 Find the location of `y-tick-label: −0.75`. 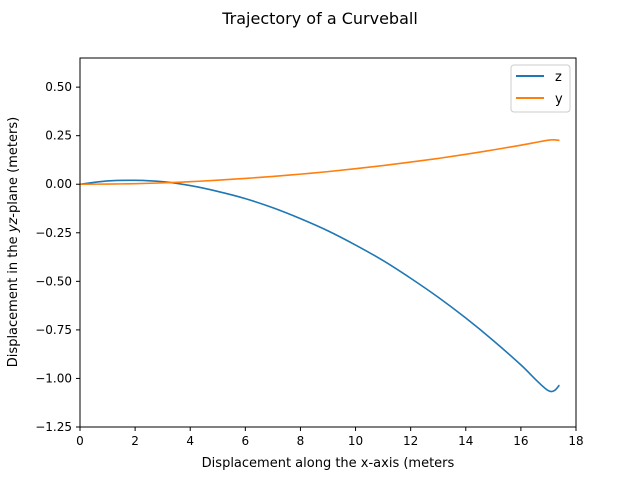

y-tick-label: −0.75 is located at coordinates (53, 330).